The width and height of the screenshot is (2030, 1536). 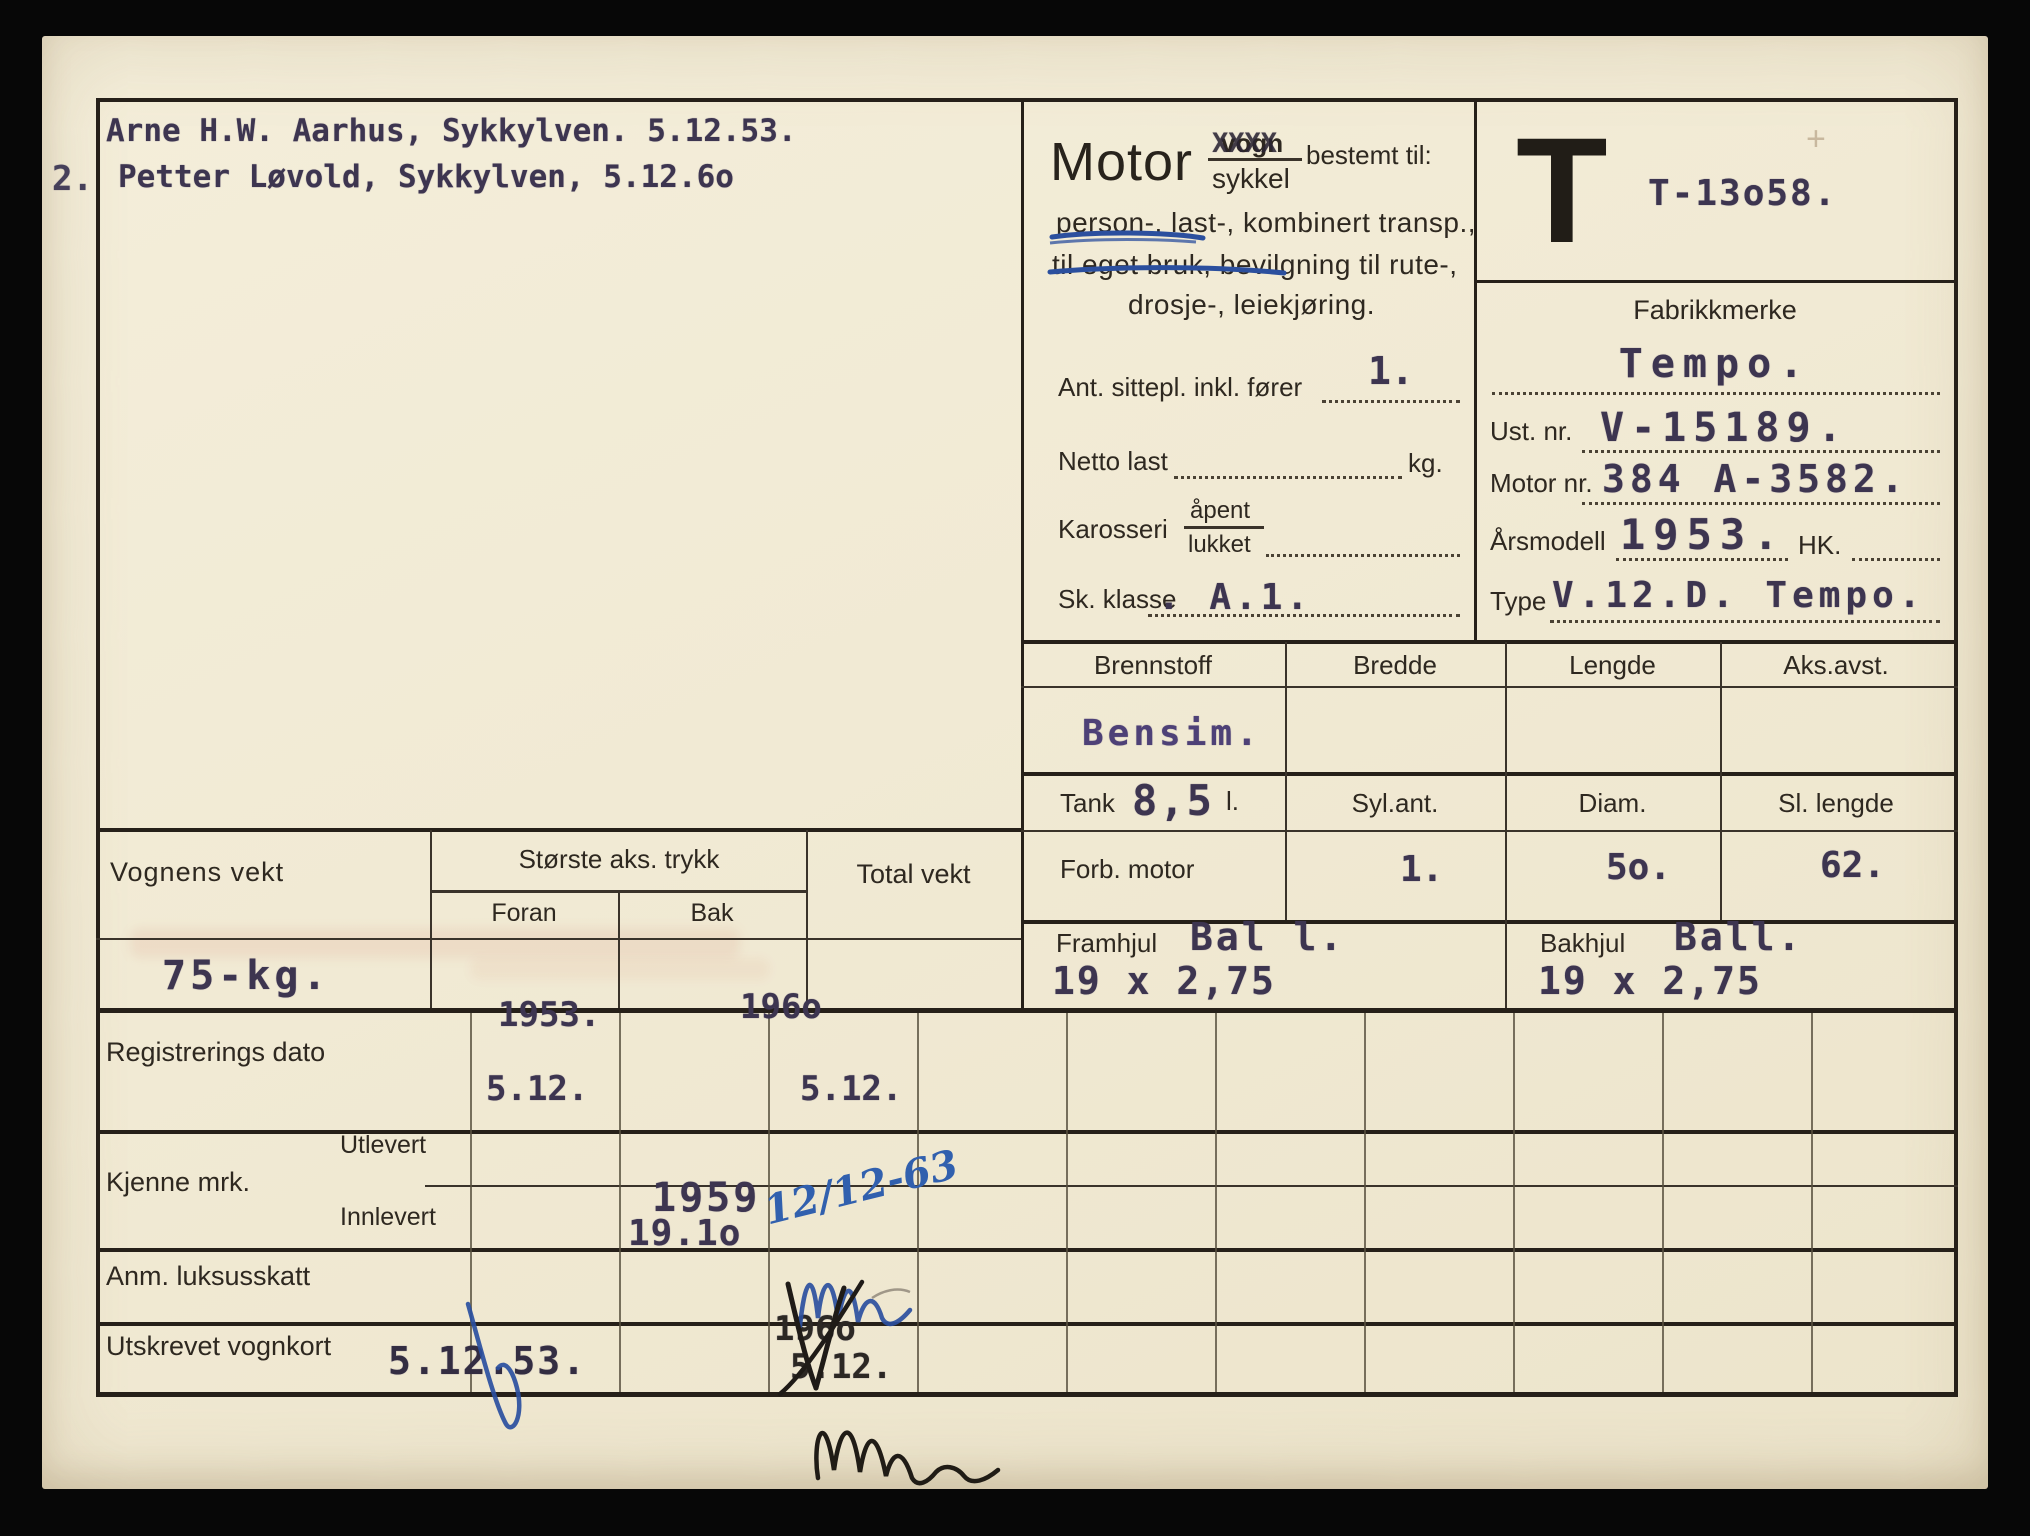 What do you see at coordinates (619, 891) in the screenshot?
I see `weight-span-line` at bounding box center [619, 891].